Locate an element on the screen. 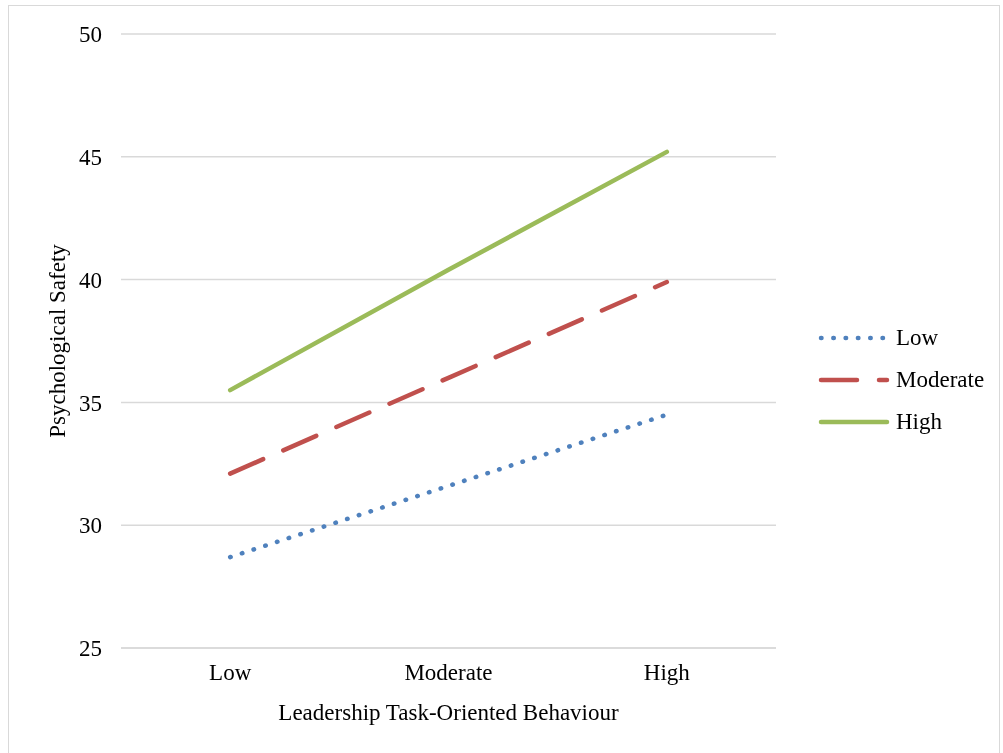 This screenshot has height=753, width=1003. y-tick-label: 35 is located at coordinates (90, 403).